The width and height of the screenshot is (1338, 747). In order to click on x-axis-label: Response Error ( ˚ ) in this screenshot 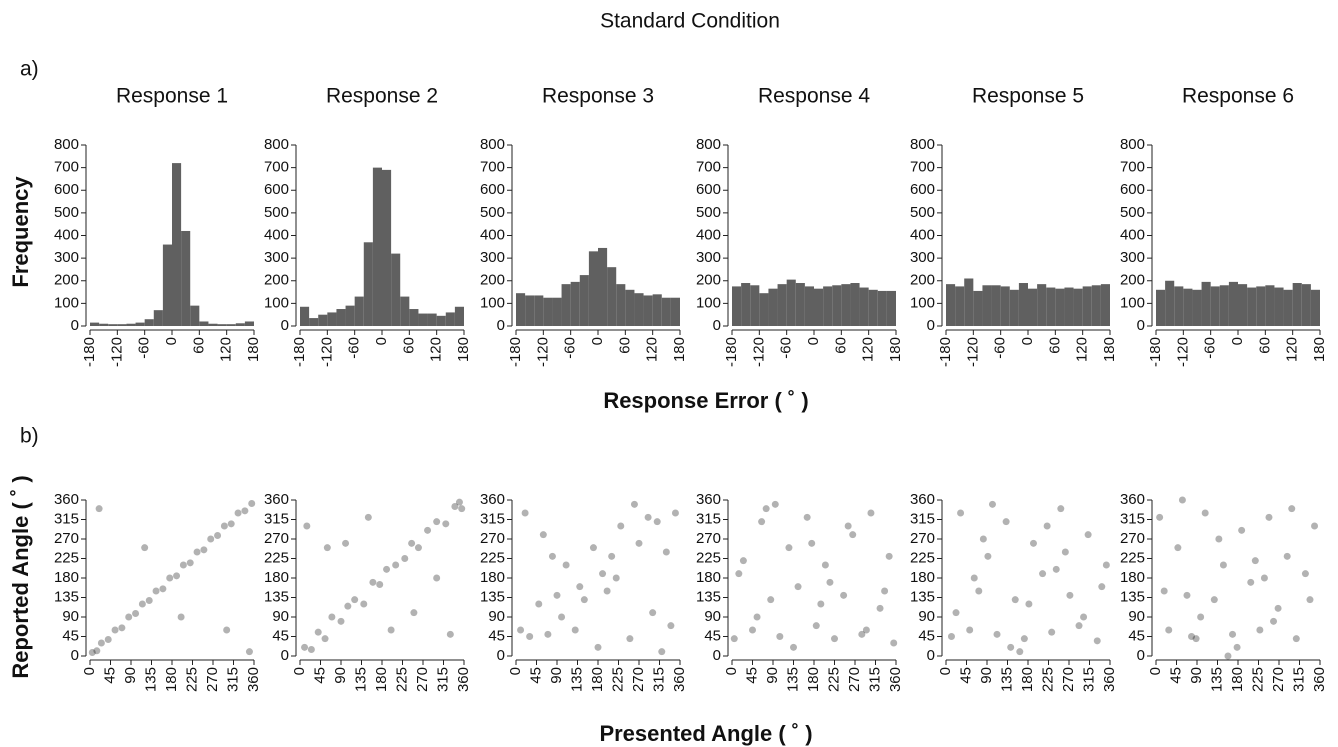, I will do `click(705, 400)`.